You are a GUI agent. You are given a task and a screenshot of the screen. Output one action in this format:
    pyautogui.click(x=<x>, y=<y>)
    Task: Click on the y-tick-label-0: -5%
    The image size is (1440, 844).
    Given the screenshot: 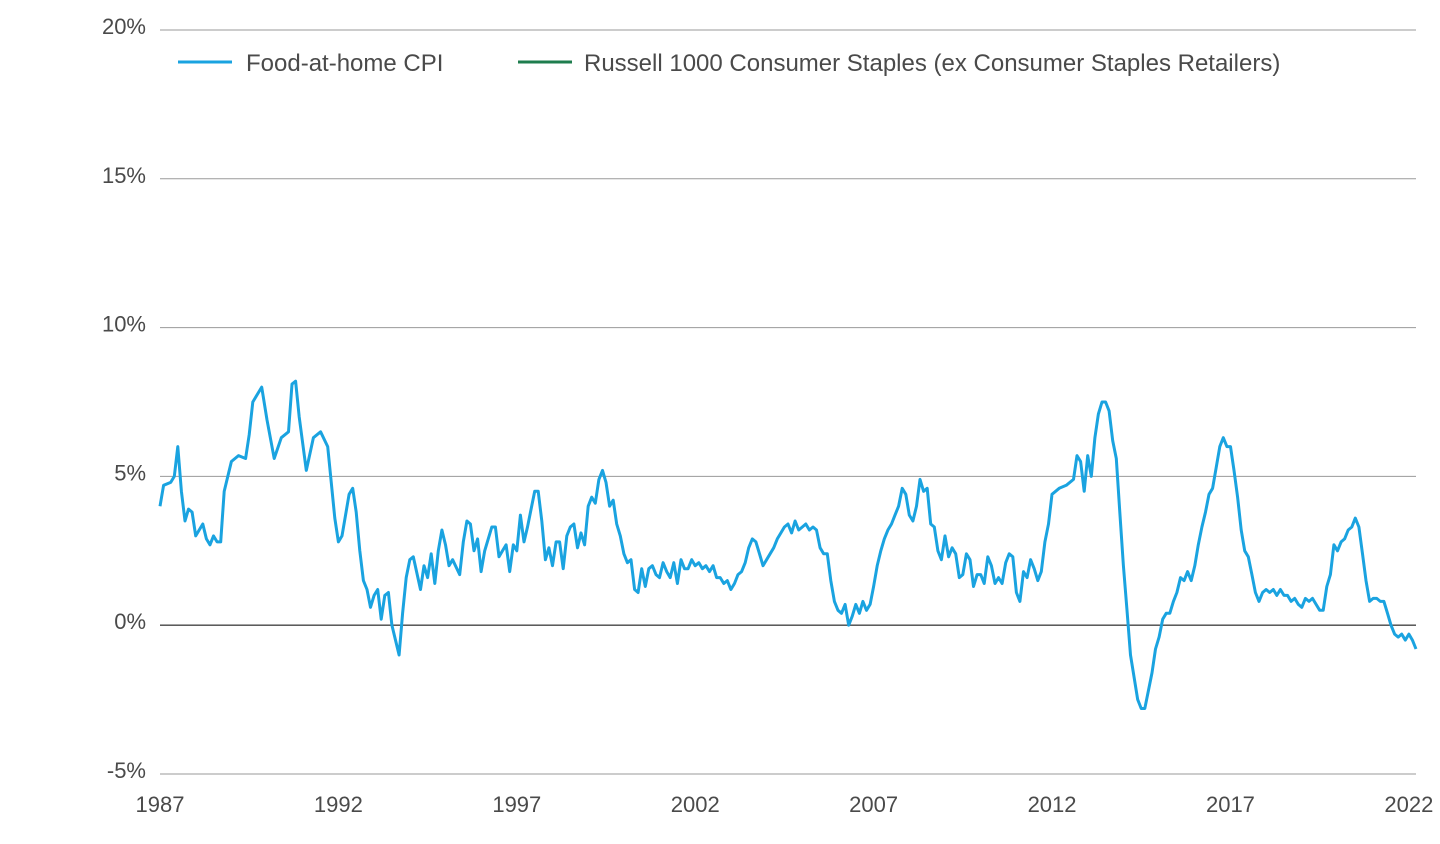 What is the action you would take?
    pyautogui.click(x=126, y=770)
    